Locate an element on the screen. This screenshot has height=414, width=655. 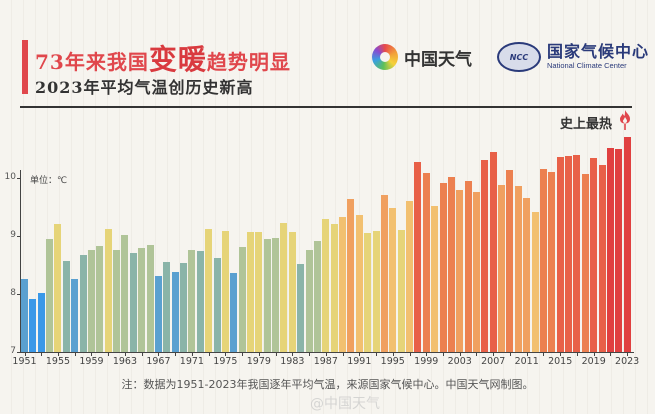
y-tick-label: 10 is located at coordinates (10, 177).